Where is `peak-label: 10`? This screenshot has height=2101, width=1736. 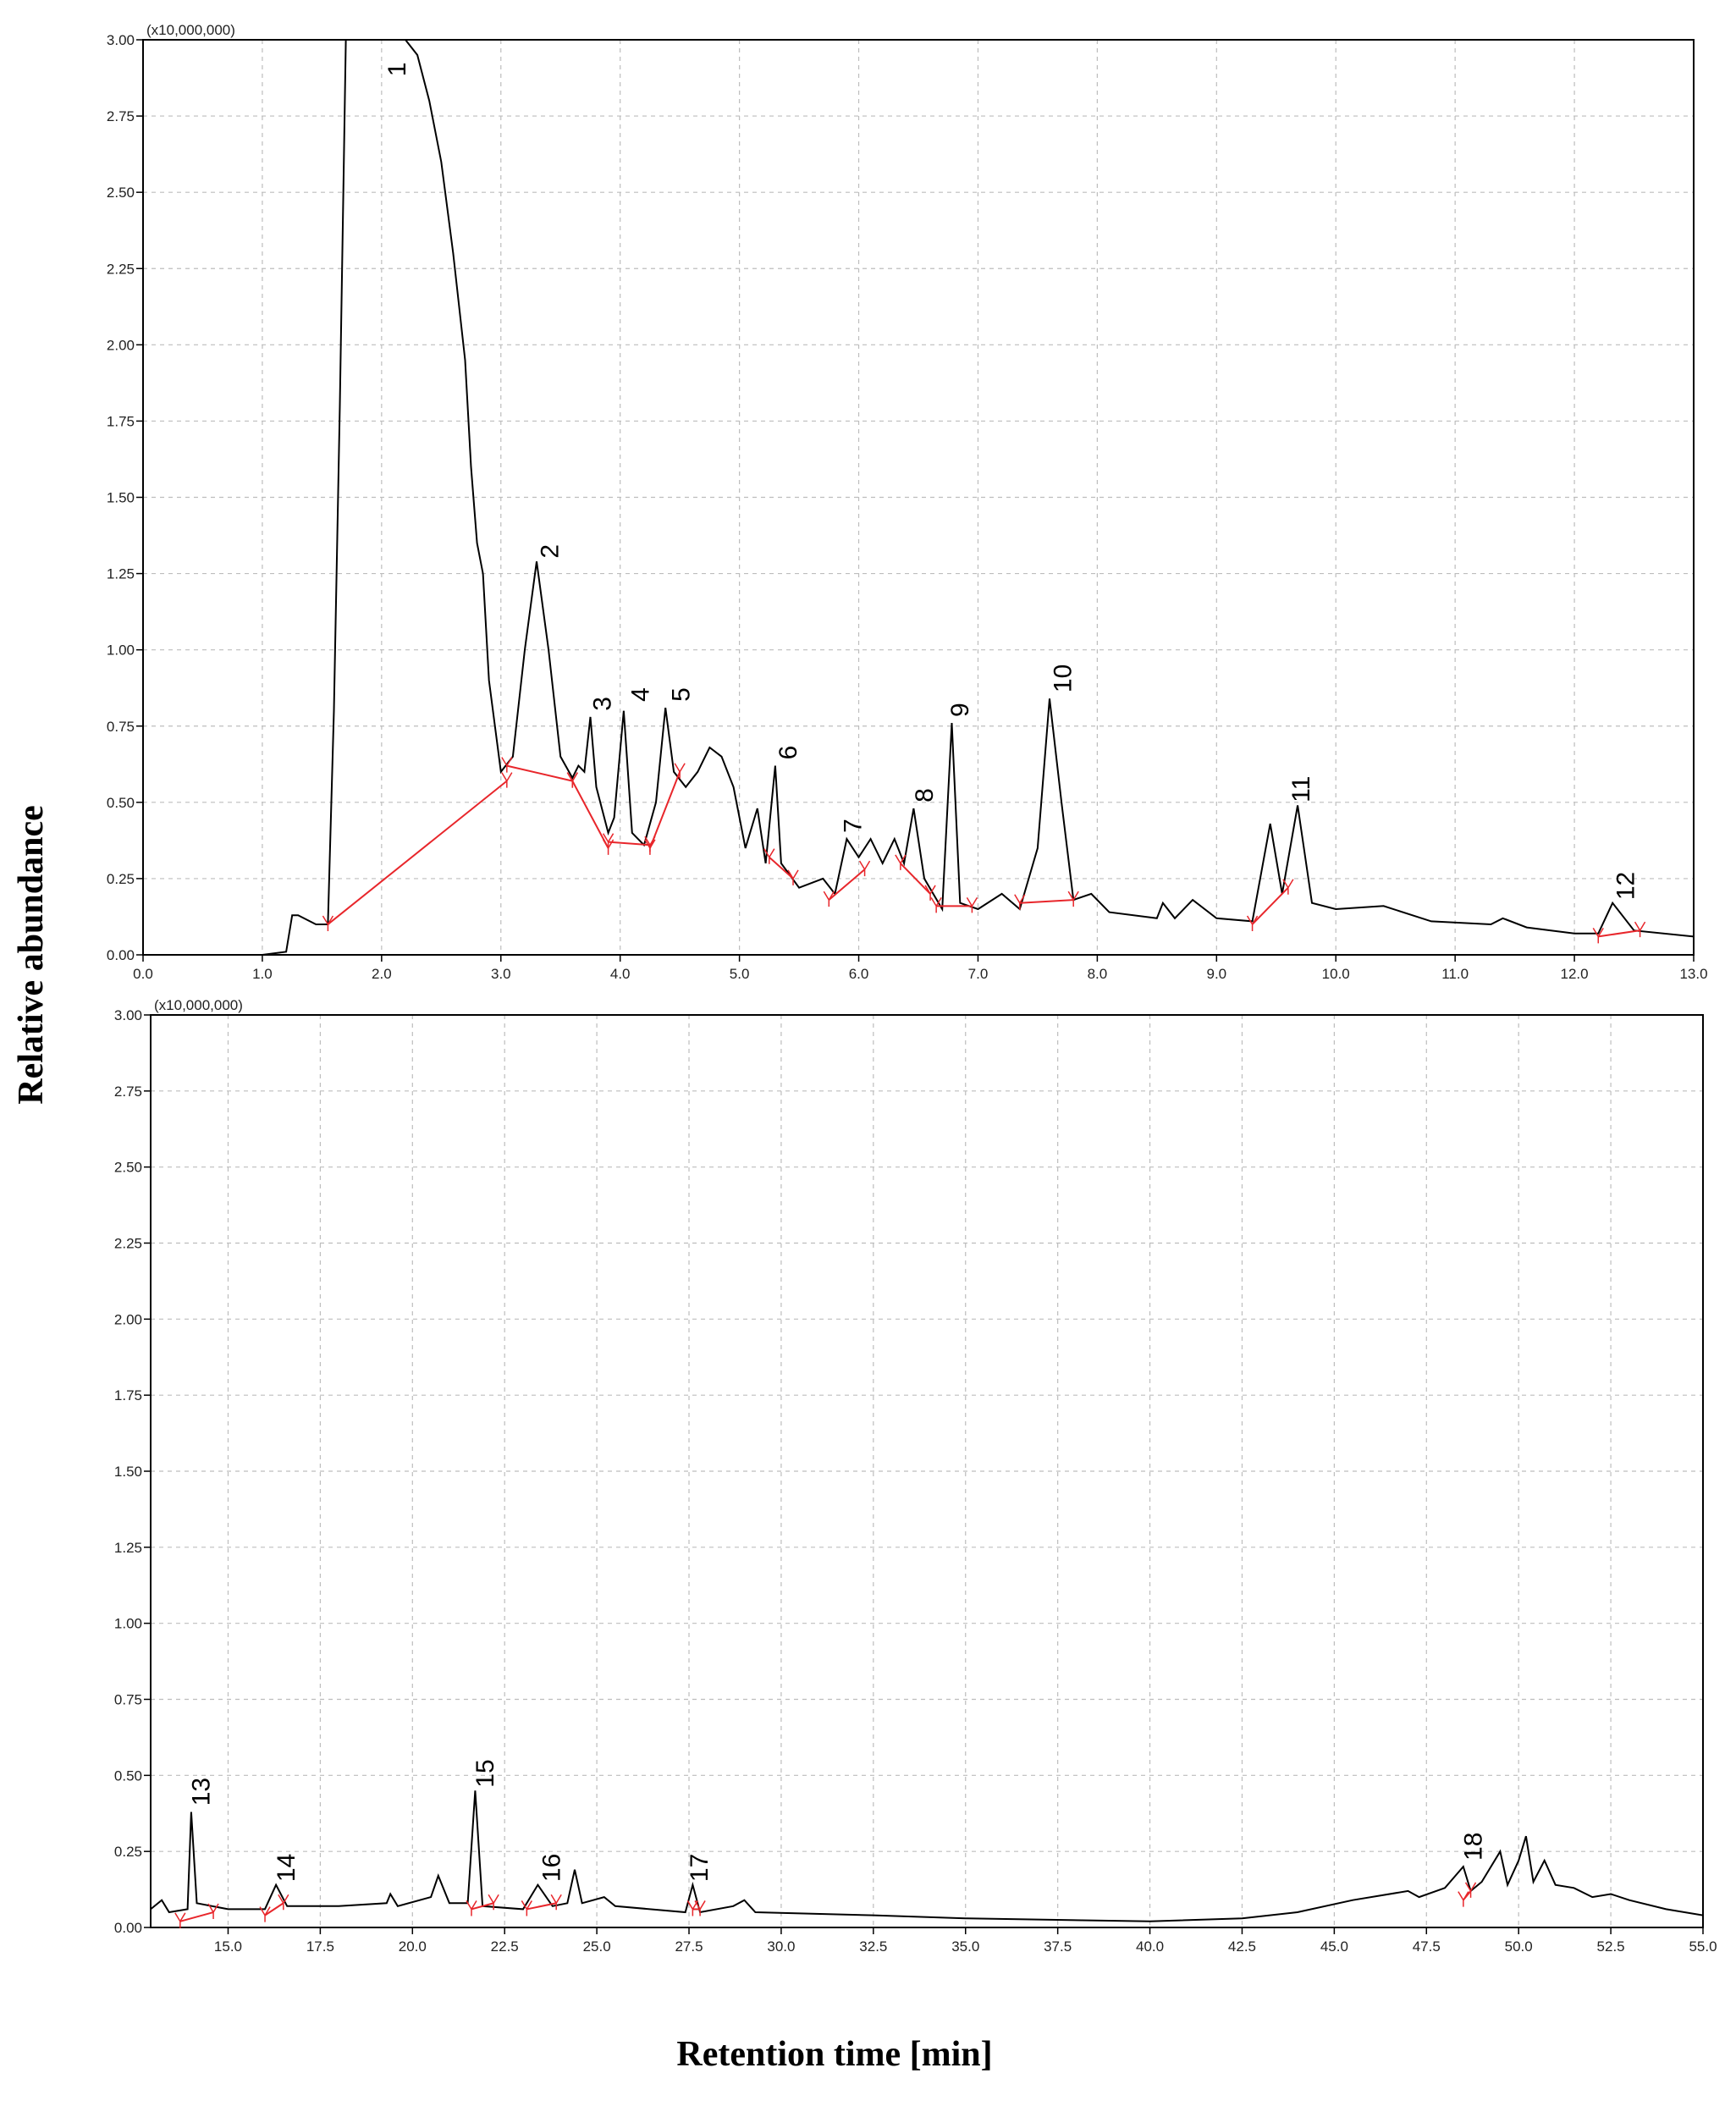 peak-label: 10 is located at coordinates (1063, 678).